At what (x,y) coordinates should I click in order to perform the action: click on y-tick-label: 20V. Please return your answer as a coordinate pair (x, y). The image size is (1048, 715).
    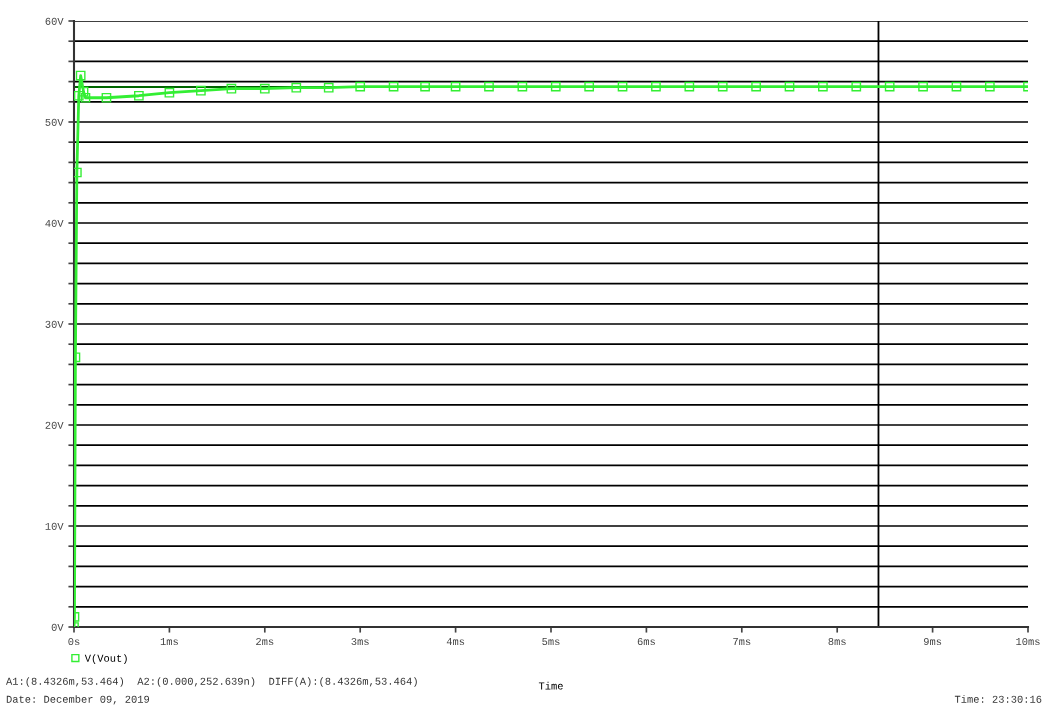
    Looking at the image, I should click on (54, 425).